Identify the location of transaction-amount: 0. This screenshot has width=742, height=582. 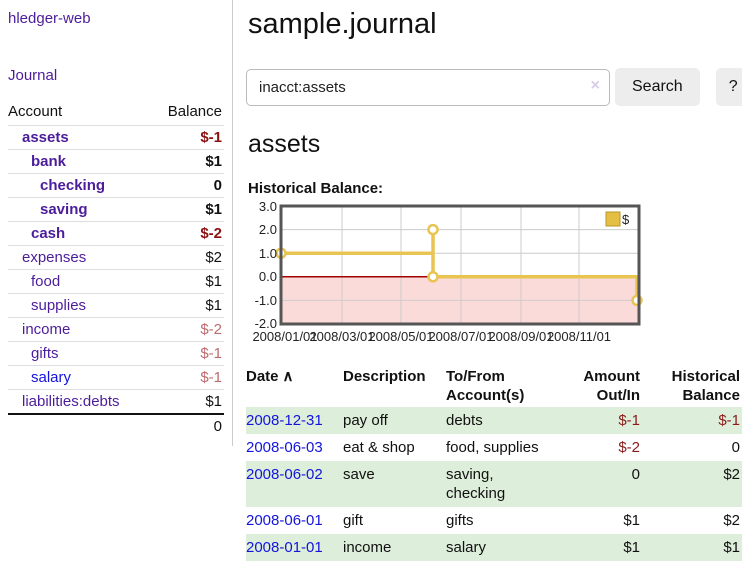
(635, 474).